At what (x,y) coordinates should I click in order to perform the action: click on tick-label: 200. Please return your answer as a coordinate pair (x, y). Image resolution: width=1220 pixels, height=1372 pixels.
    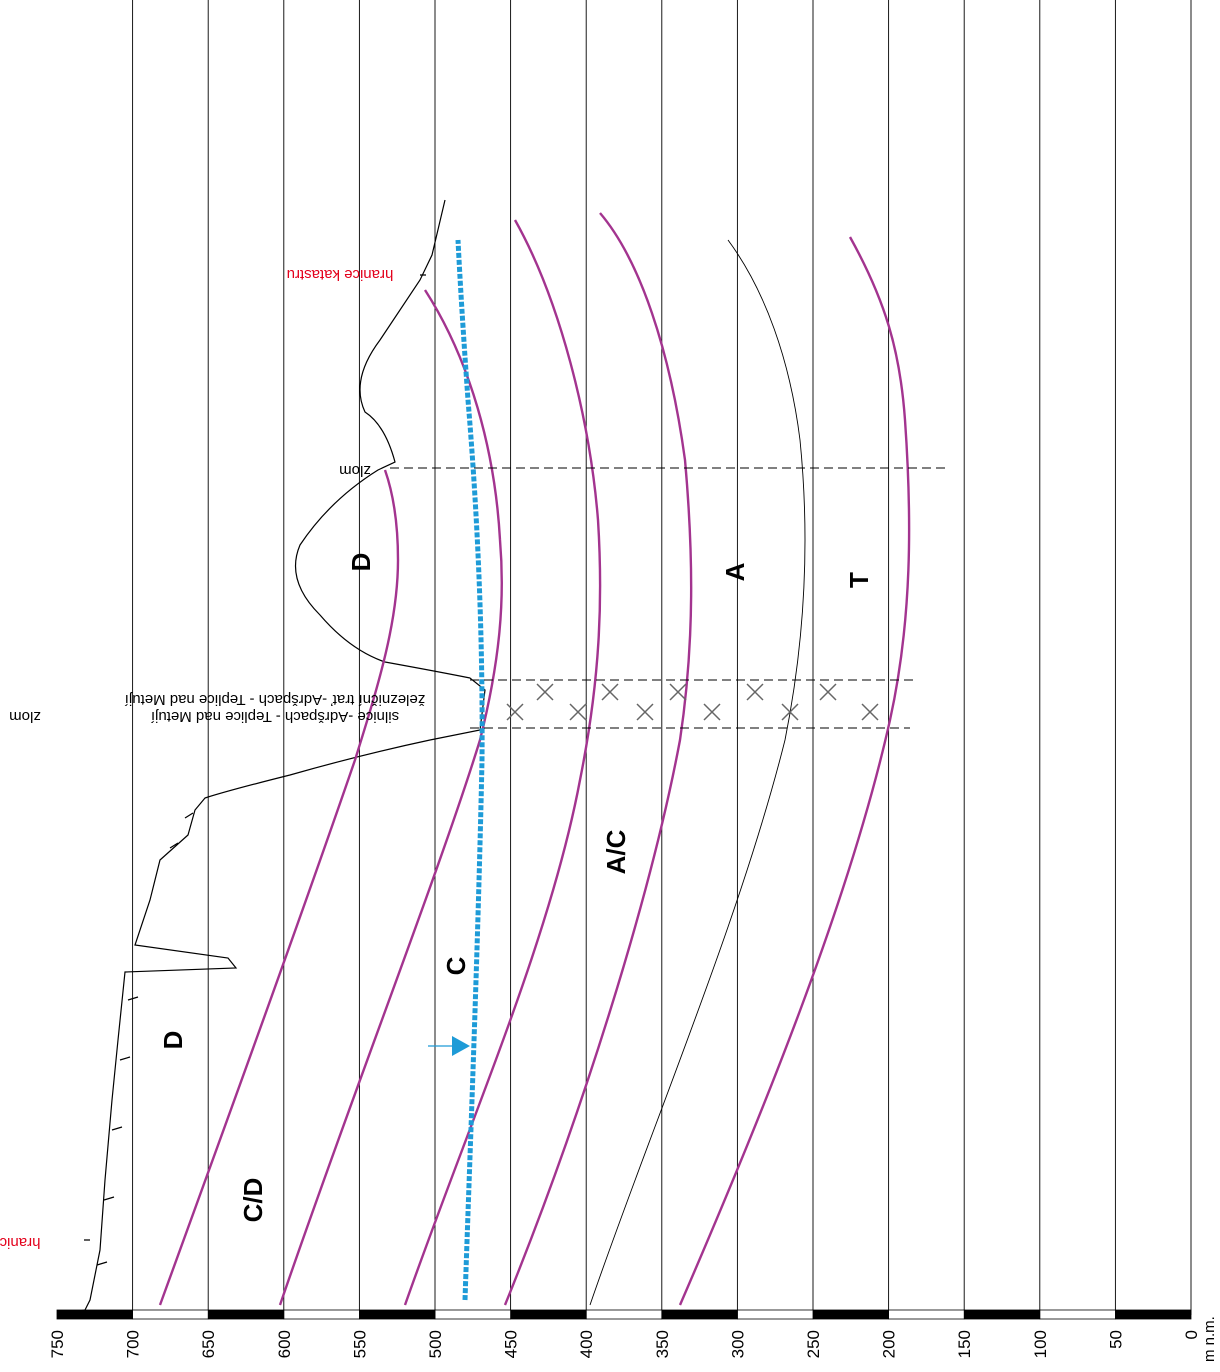
    Looking at the image, I should click on (889, 1344).